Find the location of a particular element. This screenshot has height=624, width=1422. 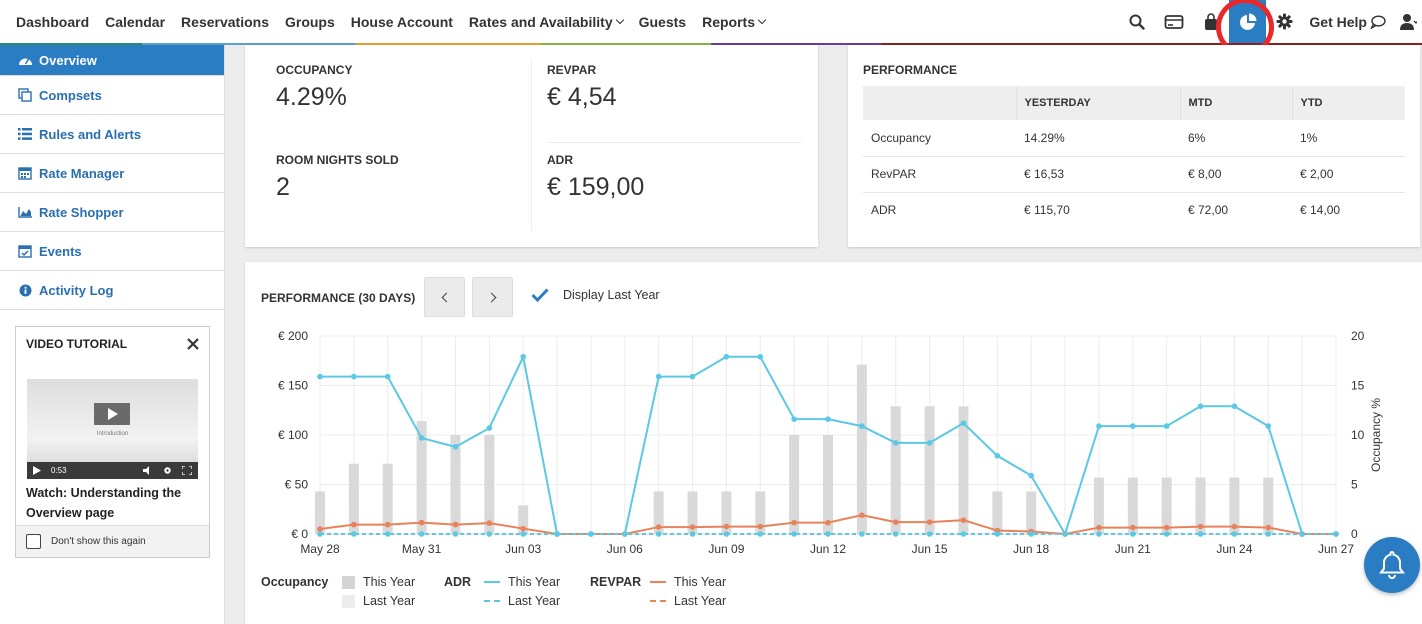

nav-item-house-account: House Account is located at coordinates (402, 22).